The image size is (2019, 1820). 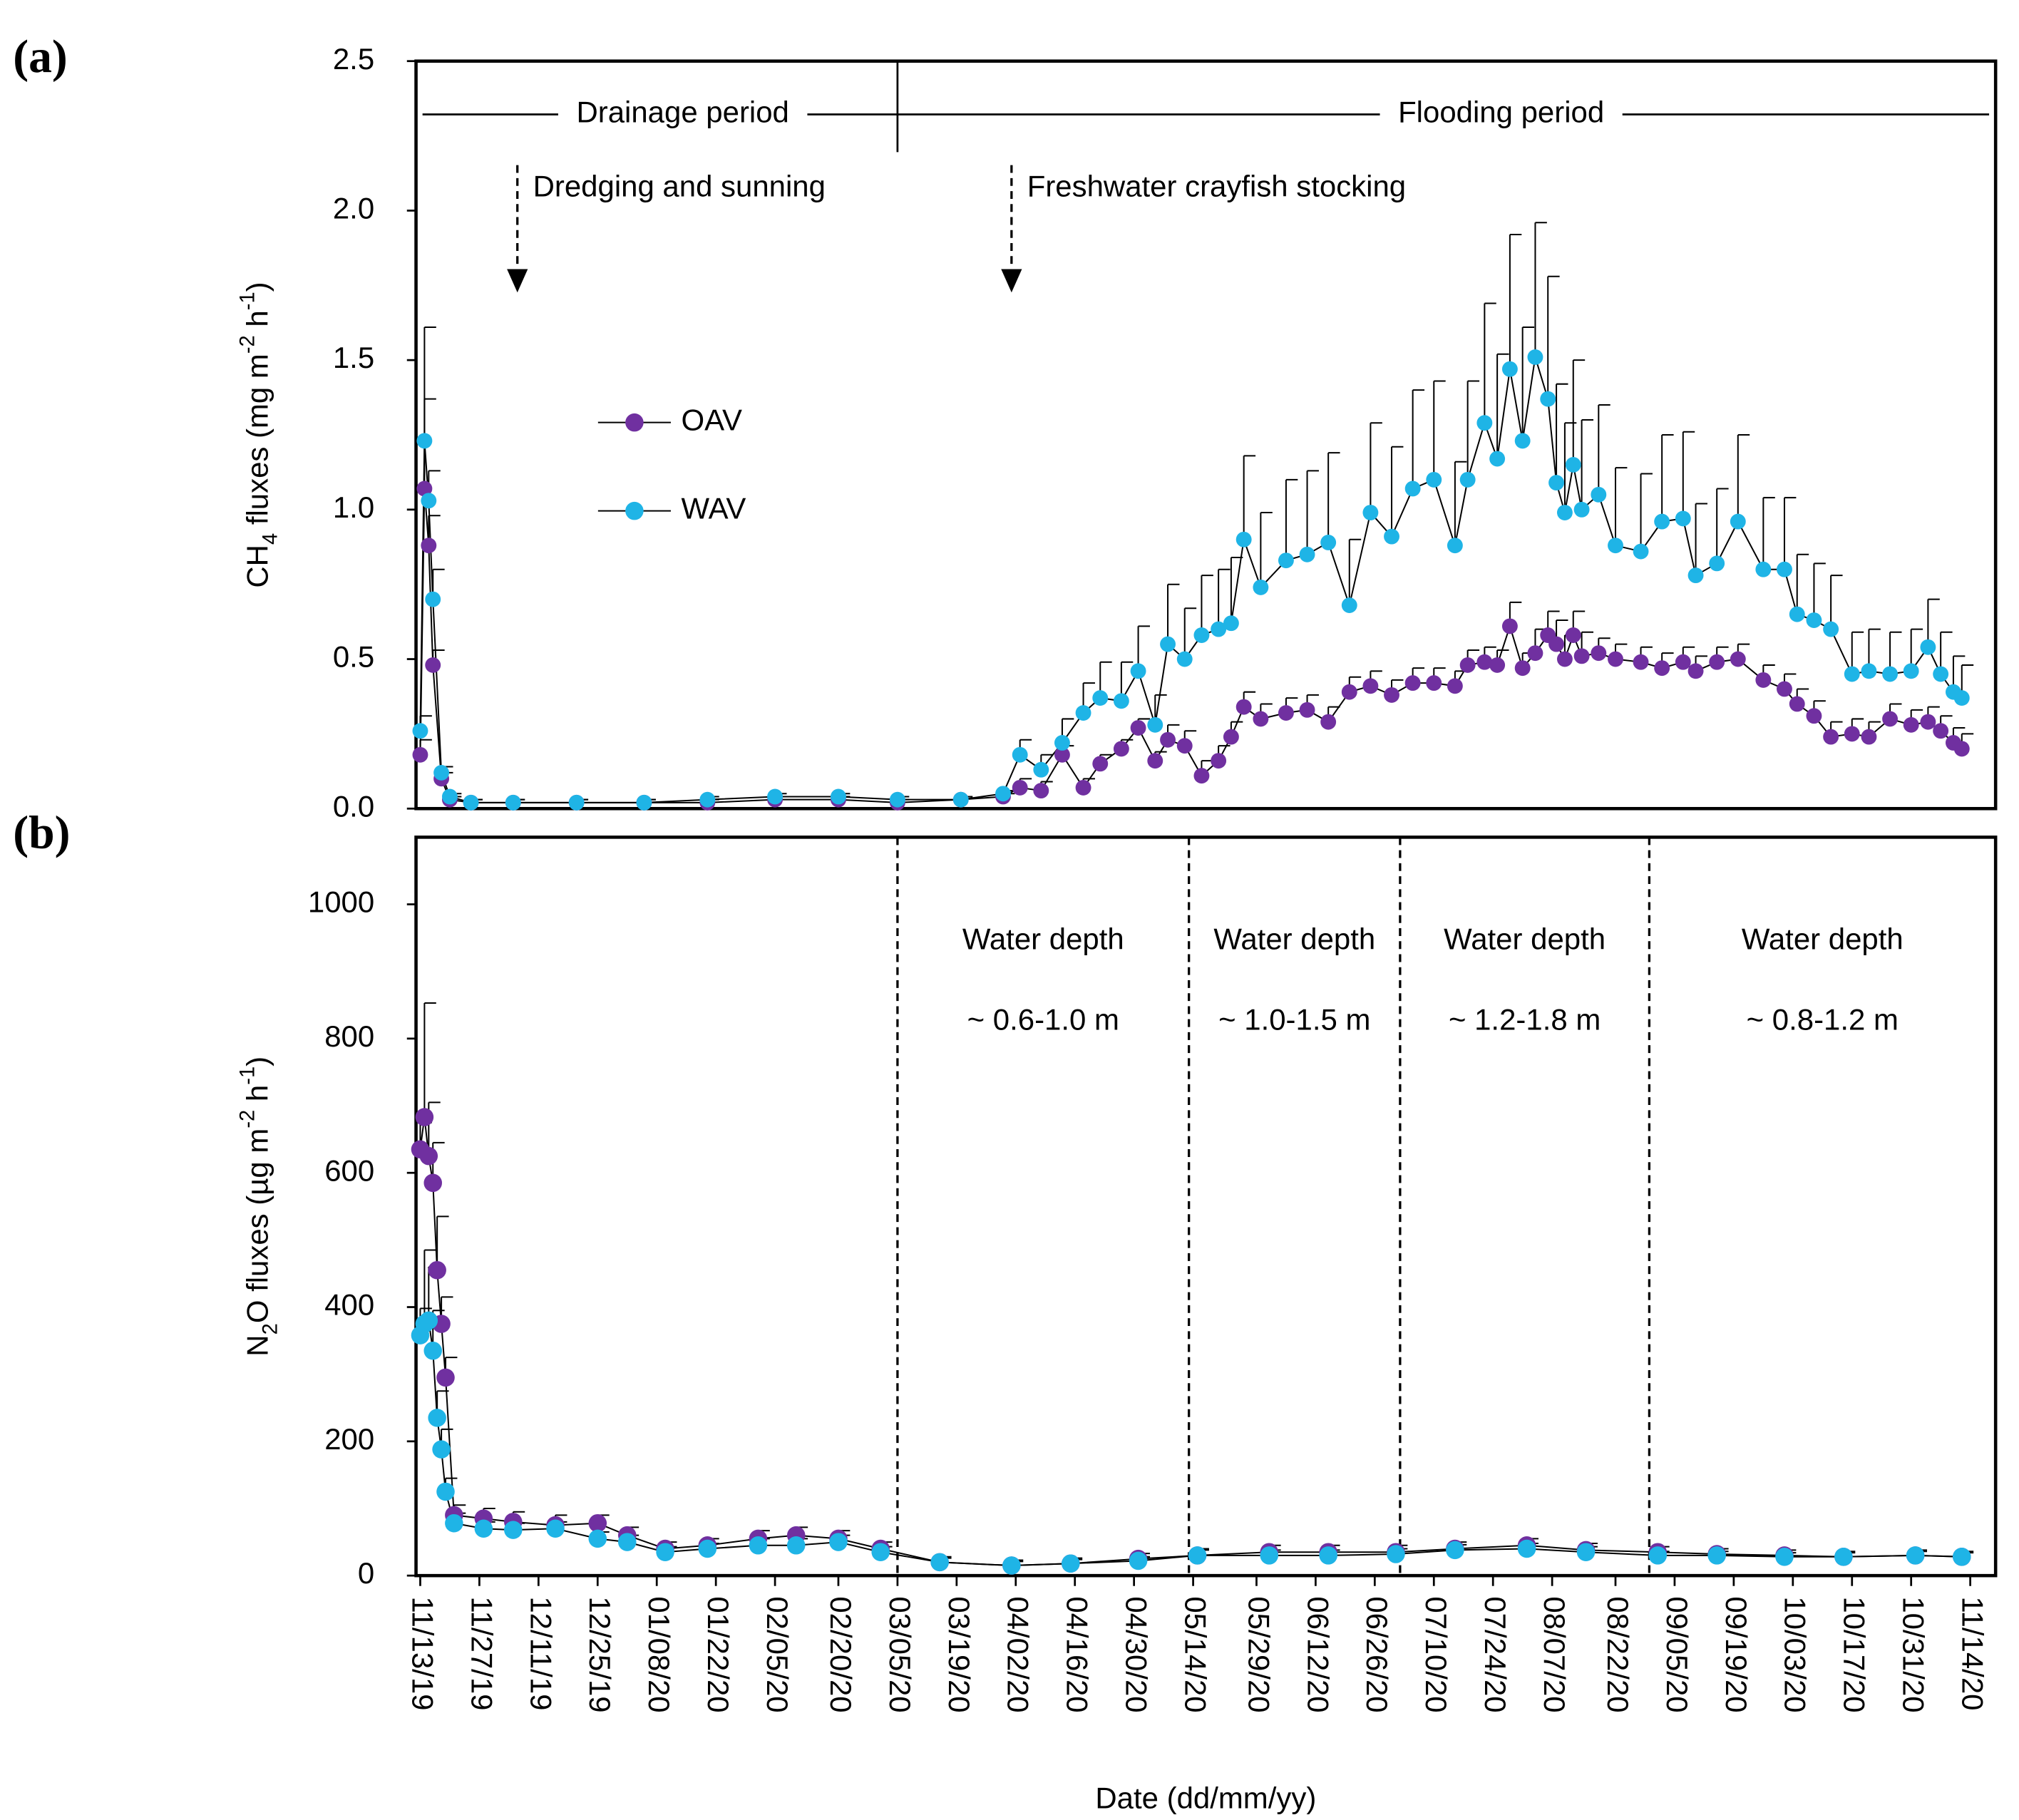 What do you see at coordinates (353, 208) in the screenshot?
I see `y-tick-label: 2.0` at bounding box center [353, 208].